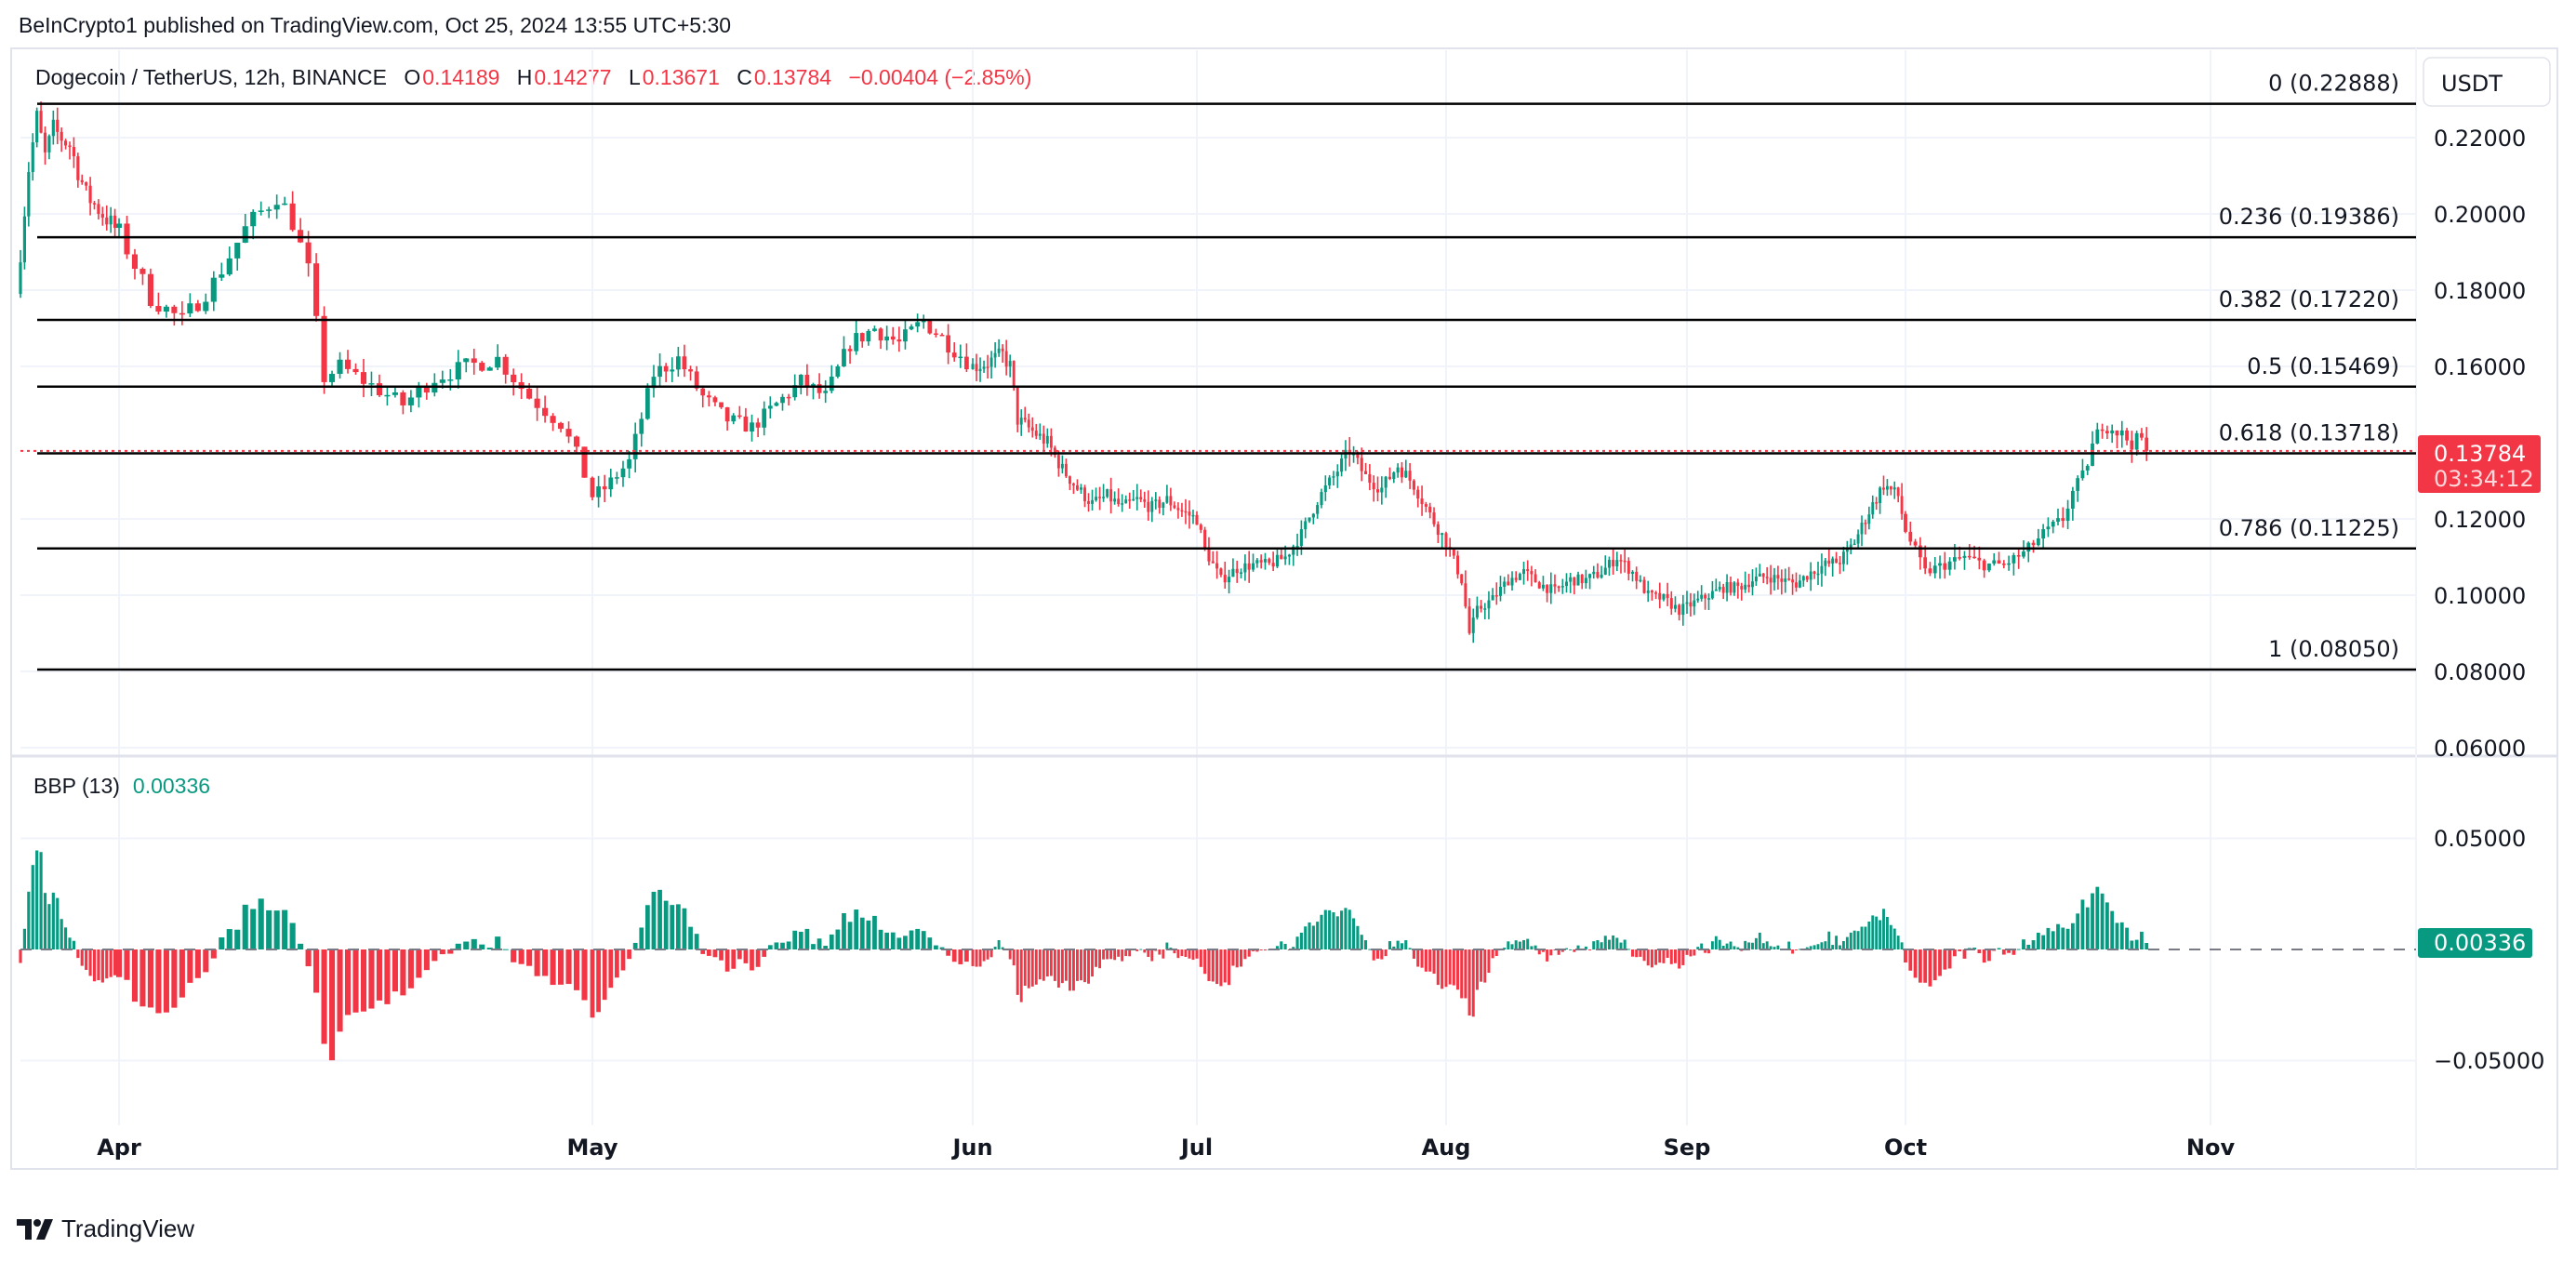 This screenshot has height=1261, width=2576. I want to click on bbp-histogram, so click(1084, 955).